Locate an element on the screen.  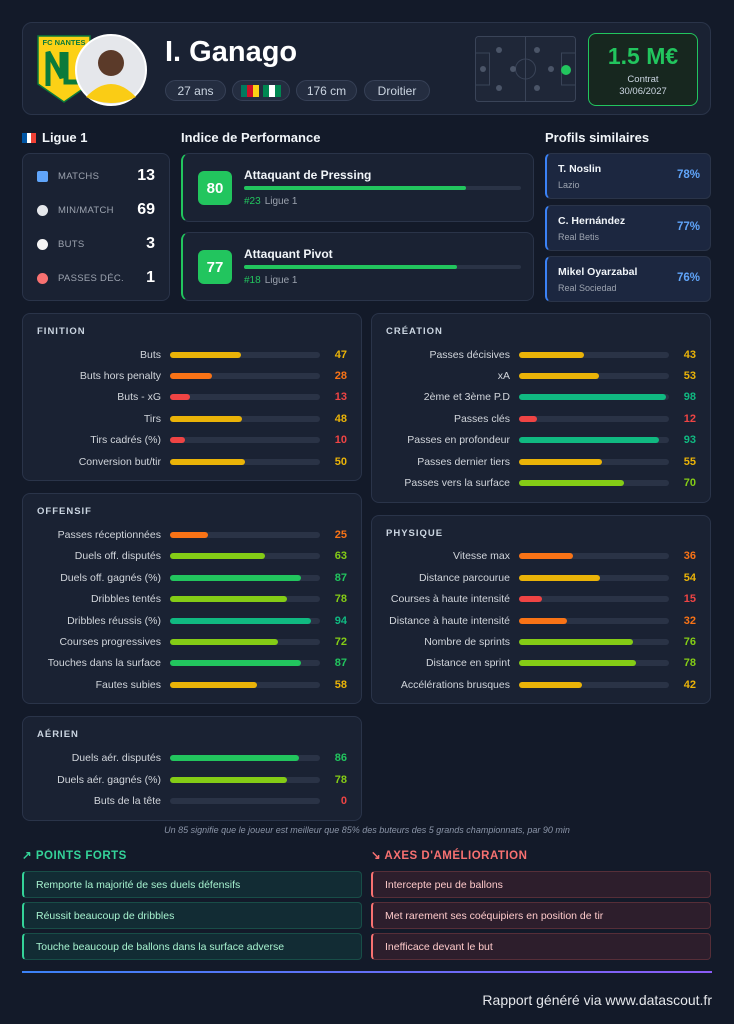
metric-row: Vitesse max 36 is located at coordinates (541, 556).